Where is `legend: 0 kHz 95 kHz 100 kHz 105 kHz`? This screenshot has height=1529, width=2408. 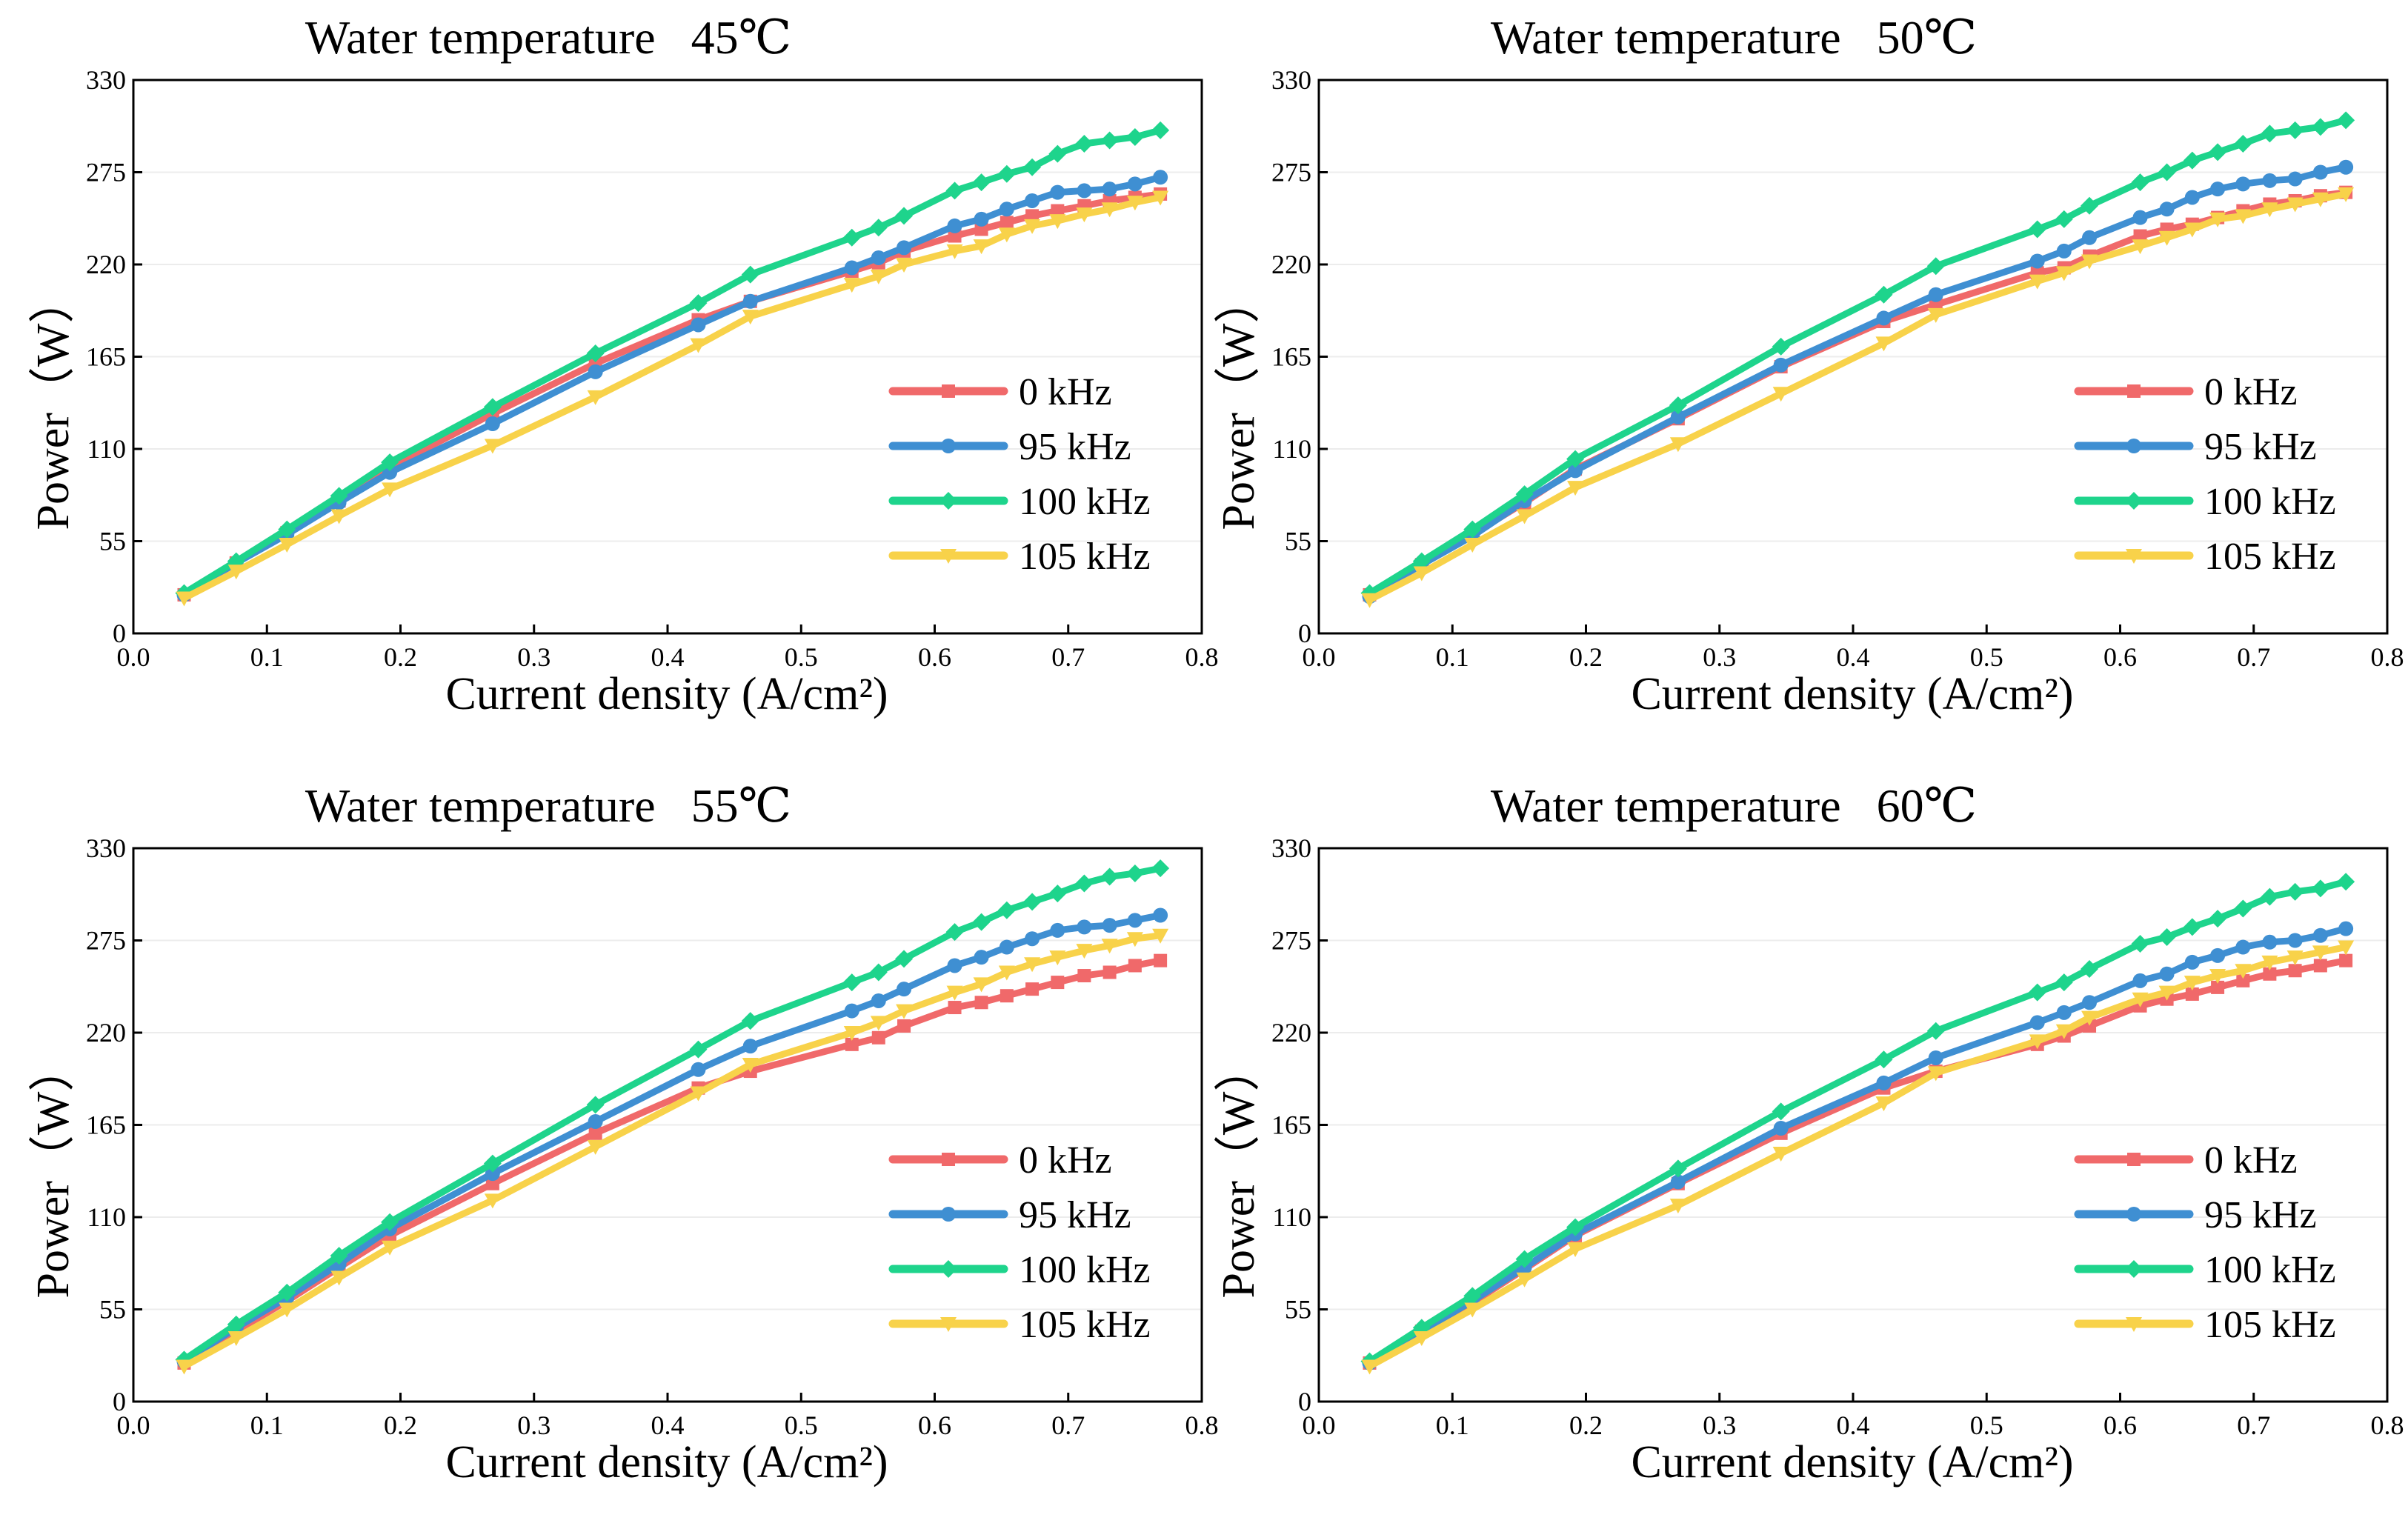
legend: 0 kHz 95 kHz 100 kHz 105 kHz is located at coordinates (1019, 1242).